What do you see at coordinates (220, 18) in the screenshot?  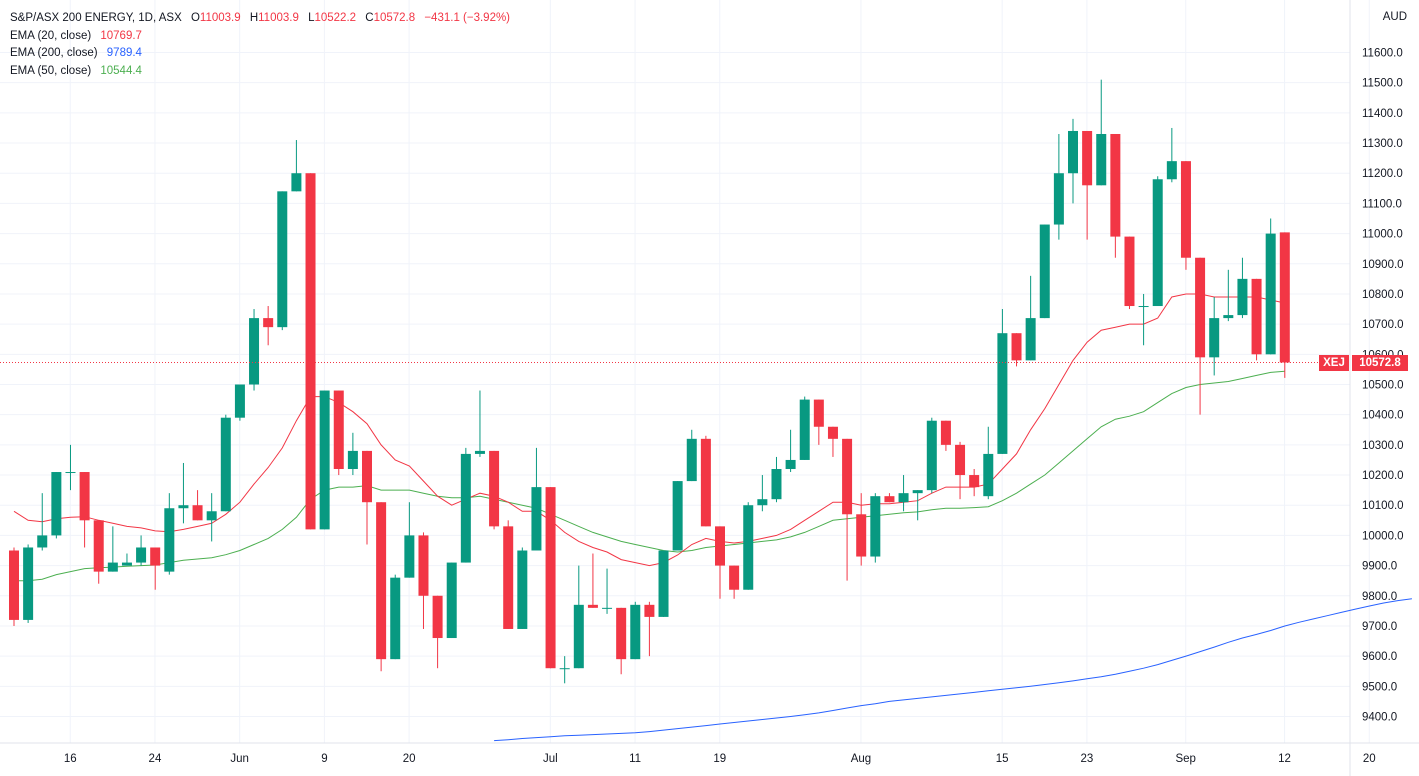 I see `legend-open: 11003.9` at bounding box center [220, 18].